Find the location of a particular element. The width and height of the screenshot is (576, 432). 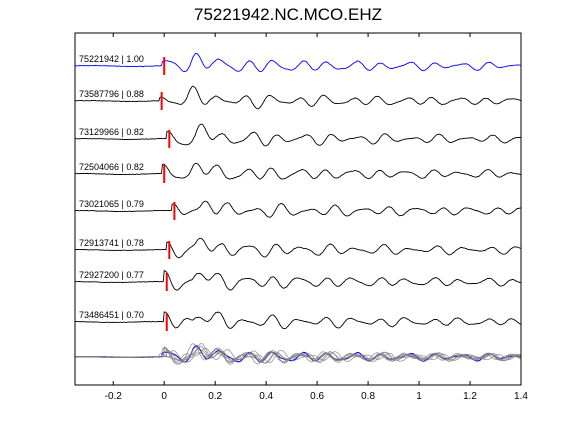

x-tick-label: 1.4 is located at coordinates (521, 396).